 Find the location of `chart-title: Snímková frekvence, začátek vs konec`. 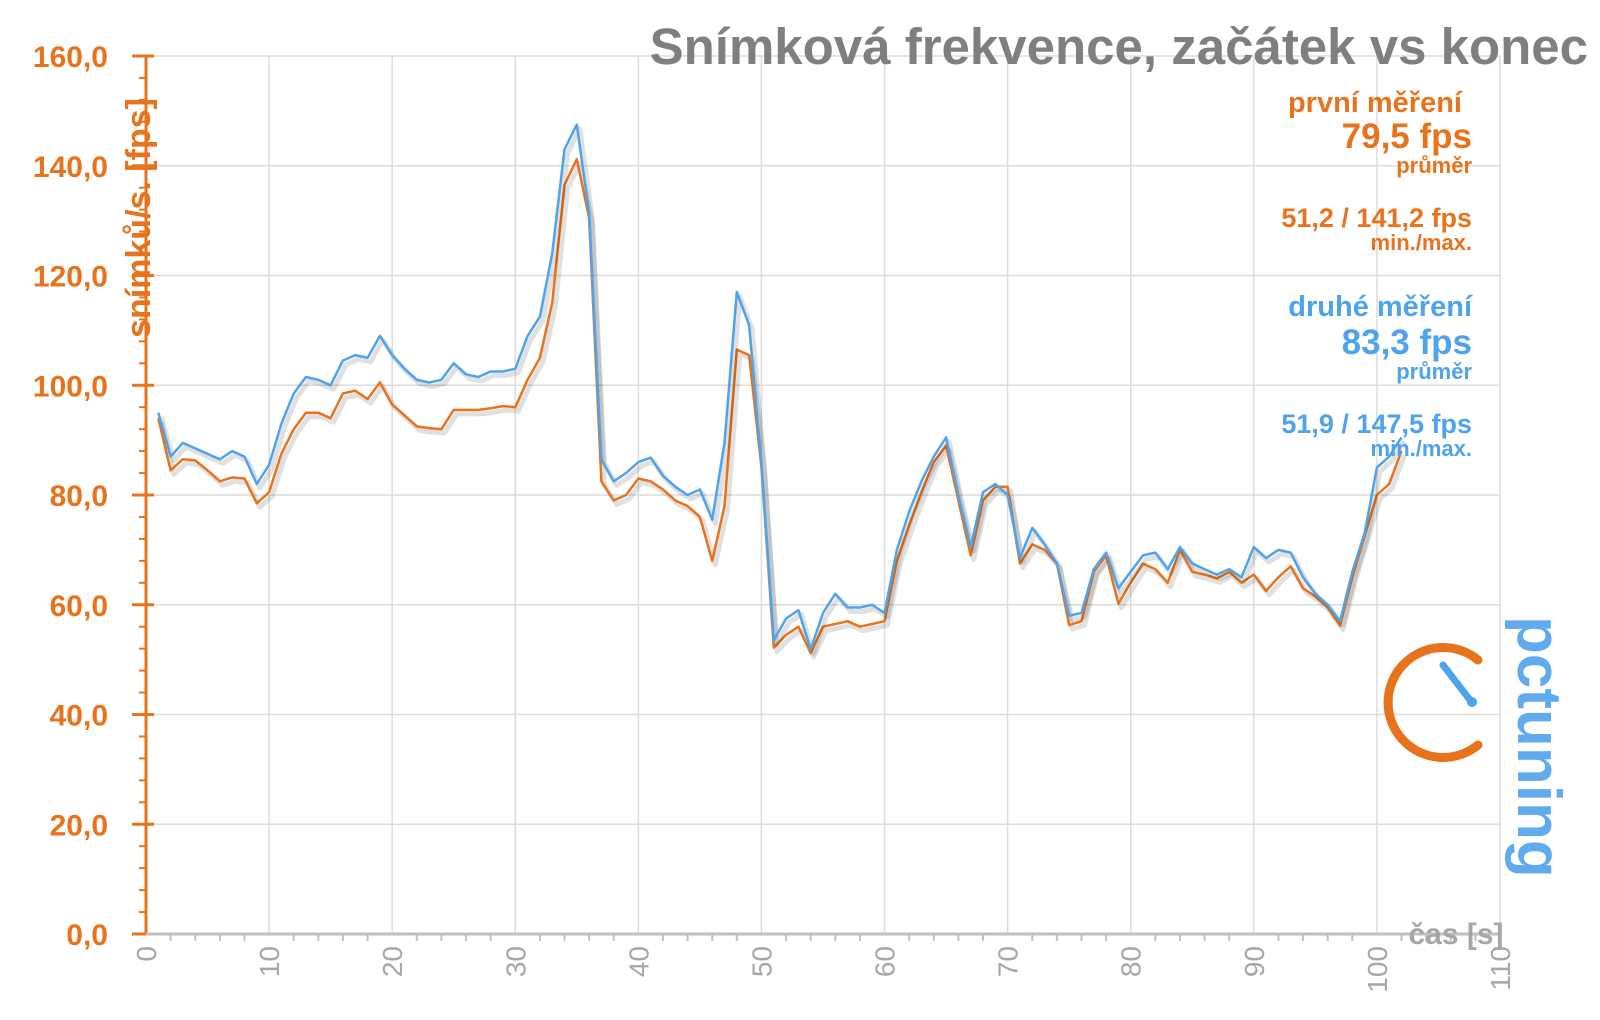

chart-title: Snímková frekvence, začátek vs konec is located at coordinates (1119, 46).